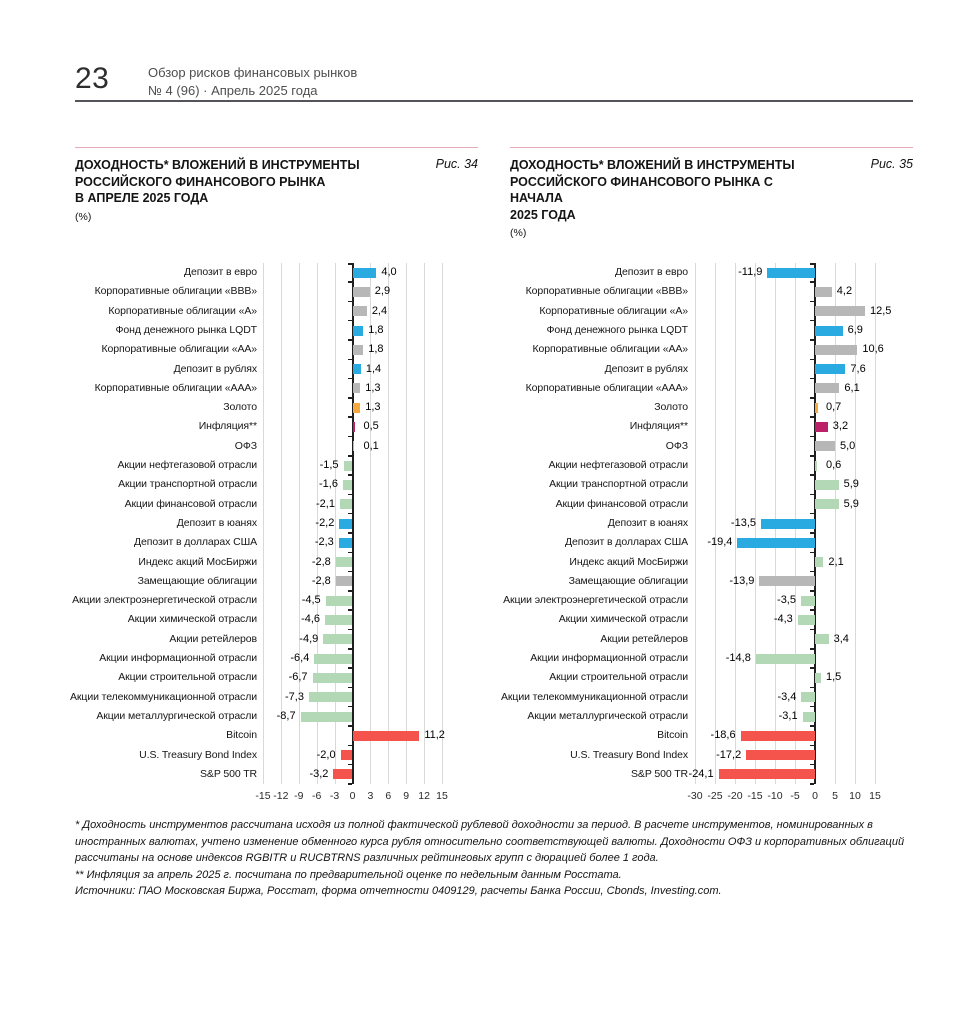 This screenshot has height=1024, width=971. I want to click on category-label: Акции информационной отрасли, so click(609, 658).